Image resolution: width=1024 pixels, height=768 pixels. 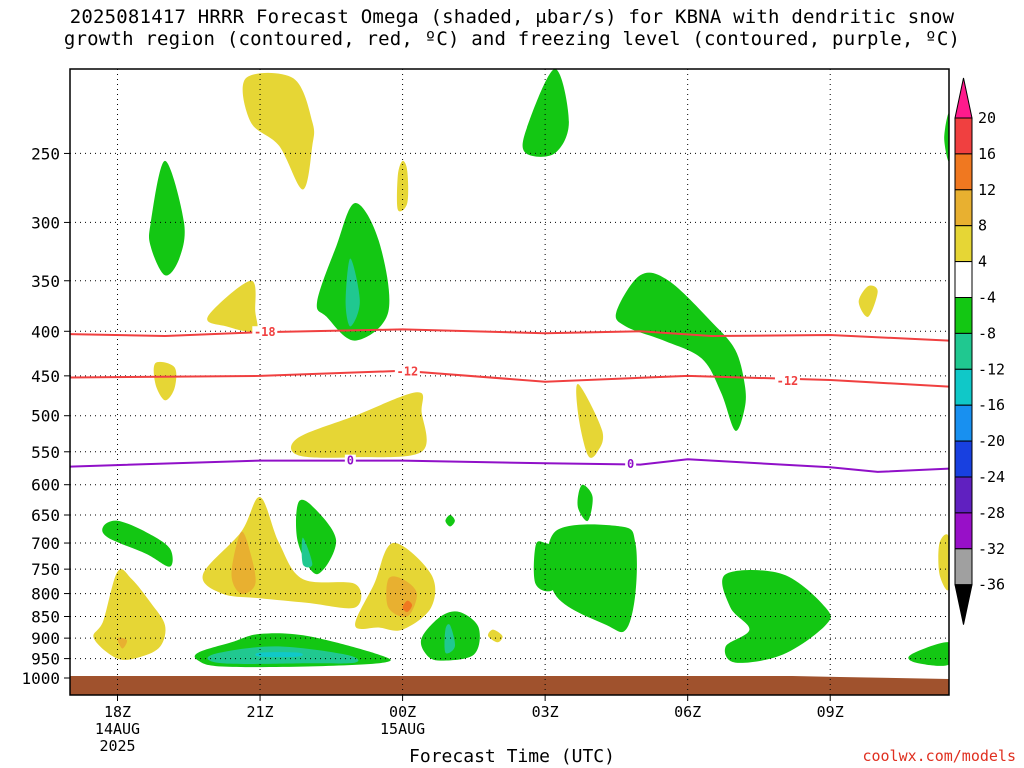 I want to click on colorbar-label: -24, so click(x=991, y=477).